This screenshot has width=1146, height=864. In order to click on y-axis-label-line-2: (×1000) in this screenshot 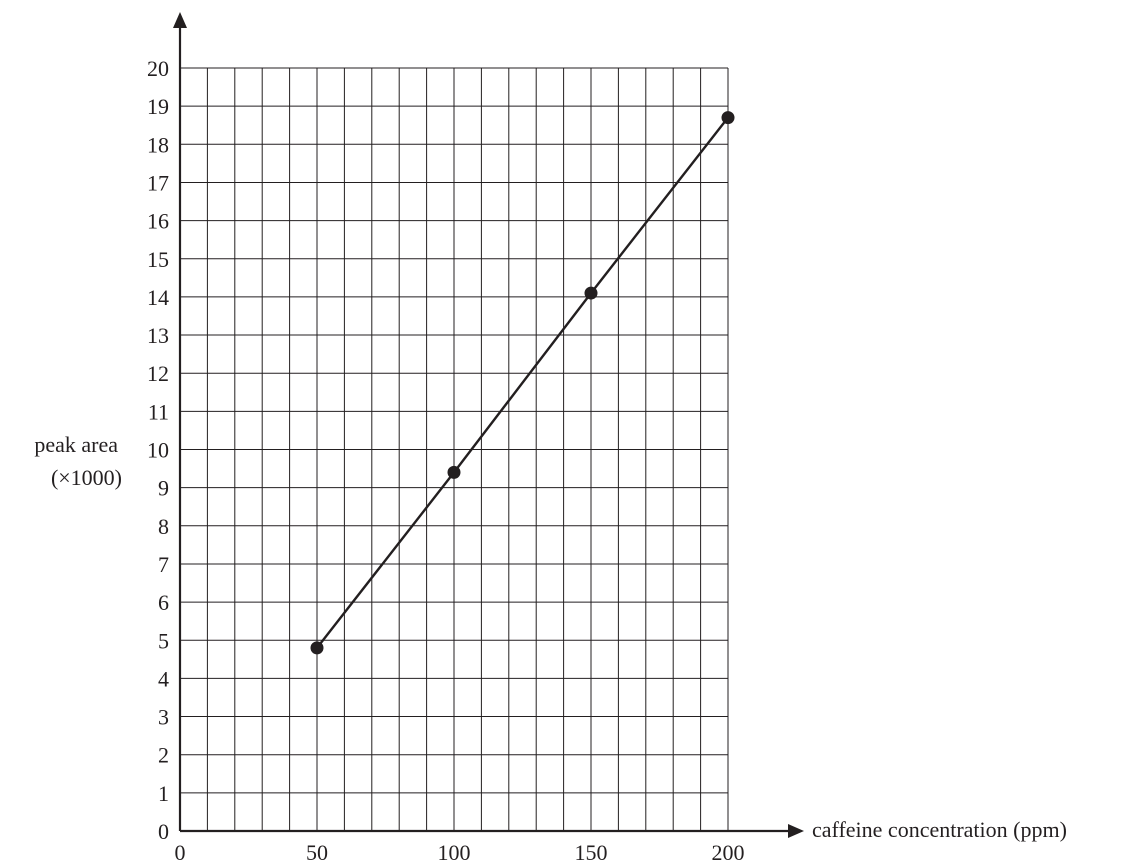, I will do `click(86, 477)`.